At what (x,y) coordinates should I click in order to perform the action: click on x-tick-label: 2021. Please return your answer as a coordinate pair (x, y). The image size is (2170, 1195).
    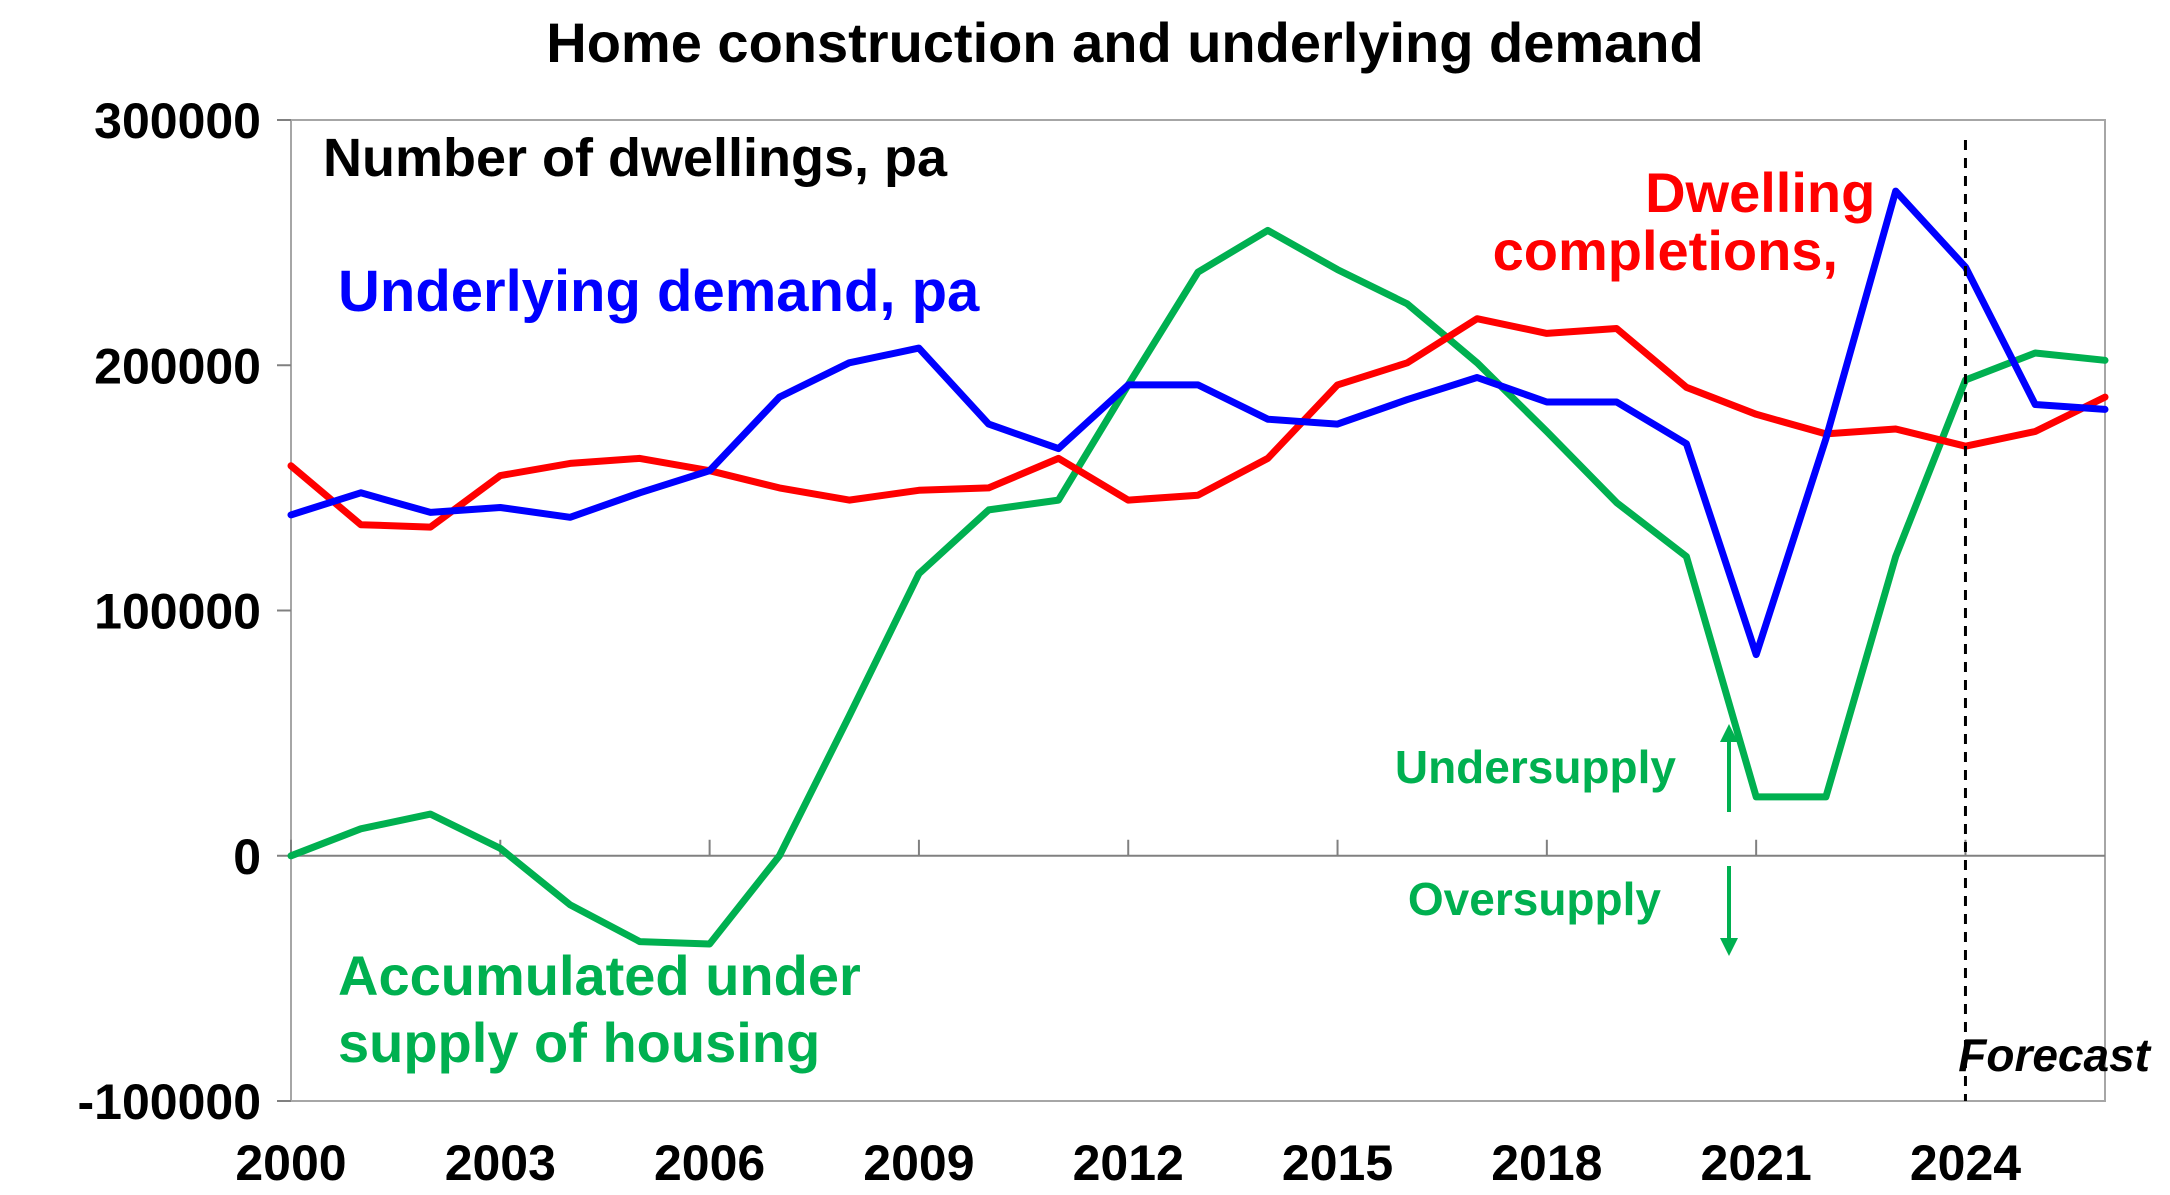
    Looking at the image, I should click on (1756, 1163).